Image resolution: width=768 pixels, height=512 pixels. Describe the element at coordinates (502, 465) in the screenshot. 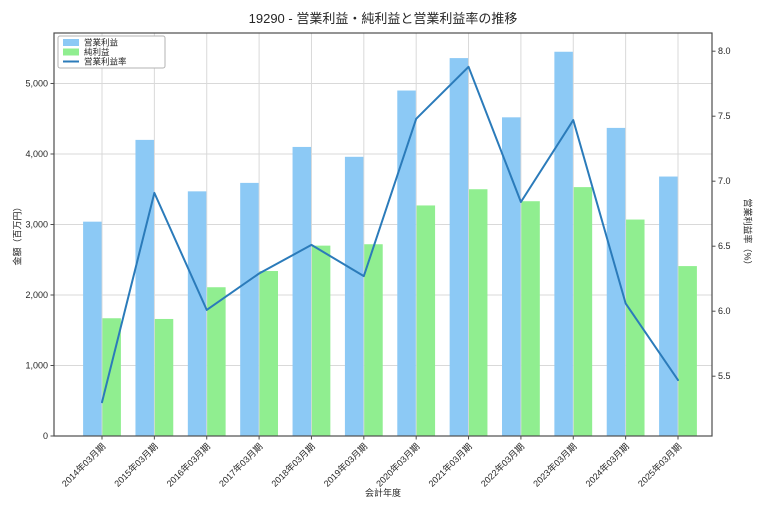

I see `x-tick-label: 2022年03月期` at that location.